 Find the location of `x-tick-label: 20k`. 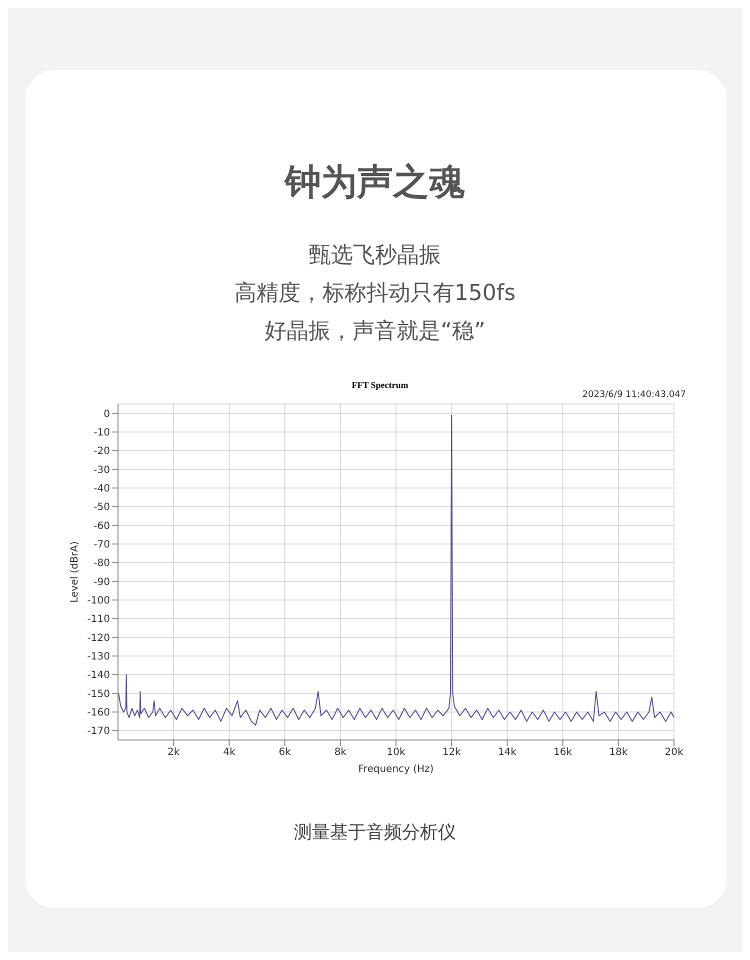

x-tick-label: 20k is located at coordinates (674, 752).